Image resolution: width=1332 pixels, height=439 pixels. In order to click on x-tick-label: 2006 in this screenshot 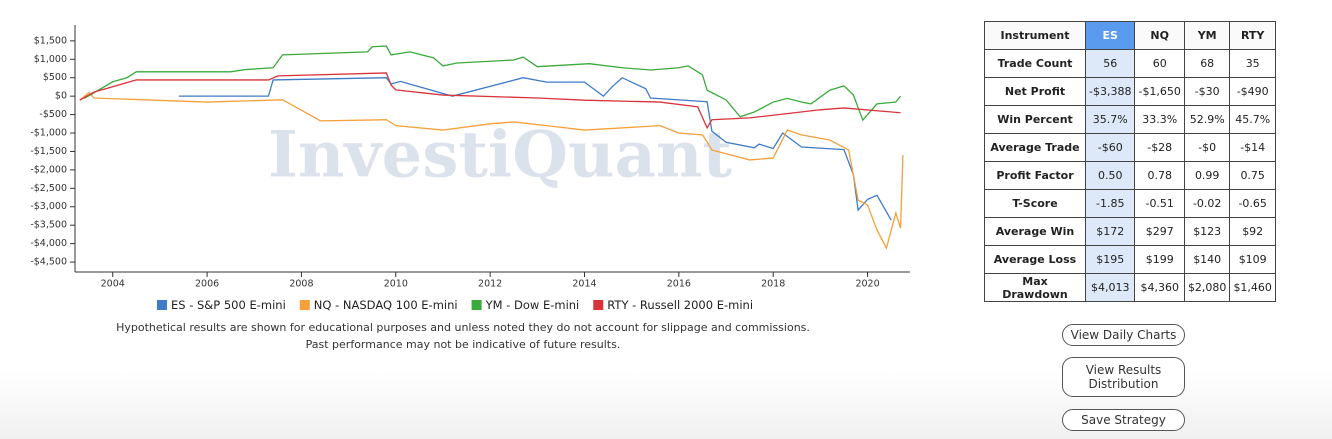, I will do `click(207, 284)`.